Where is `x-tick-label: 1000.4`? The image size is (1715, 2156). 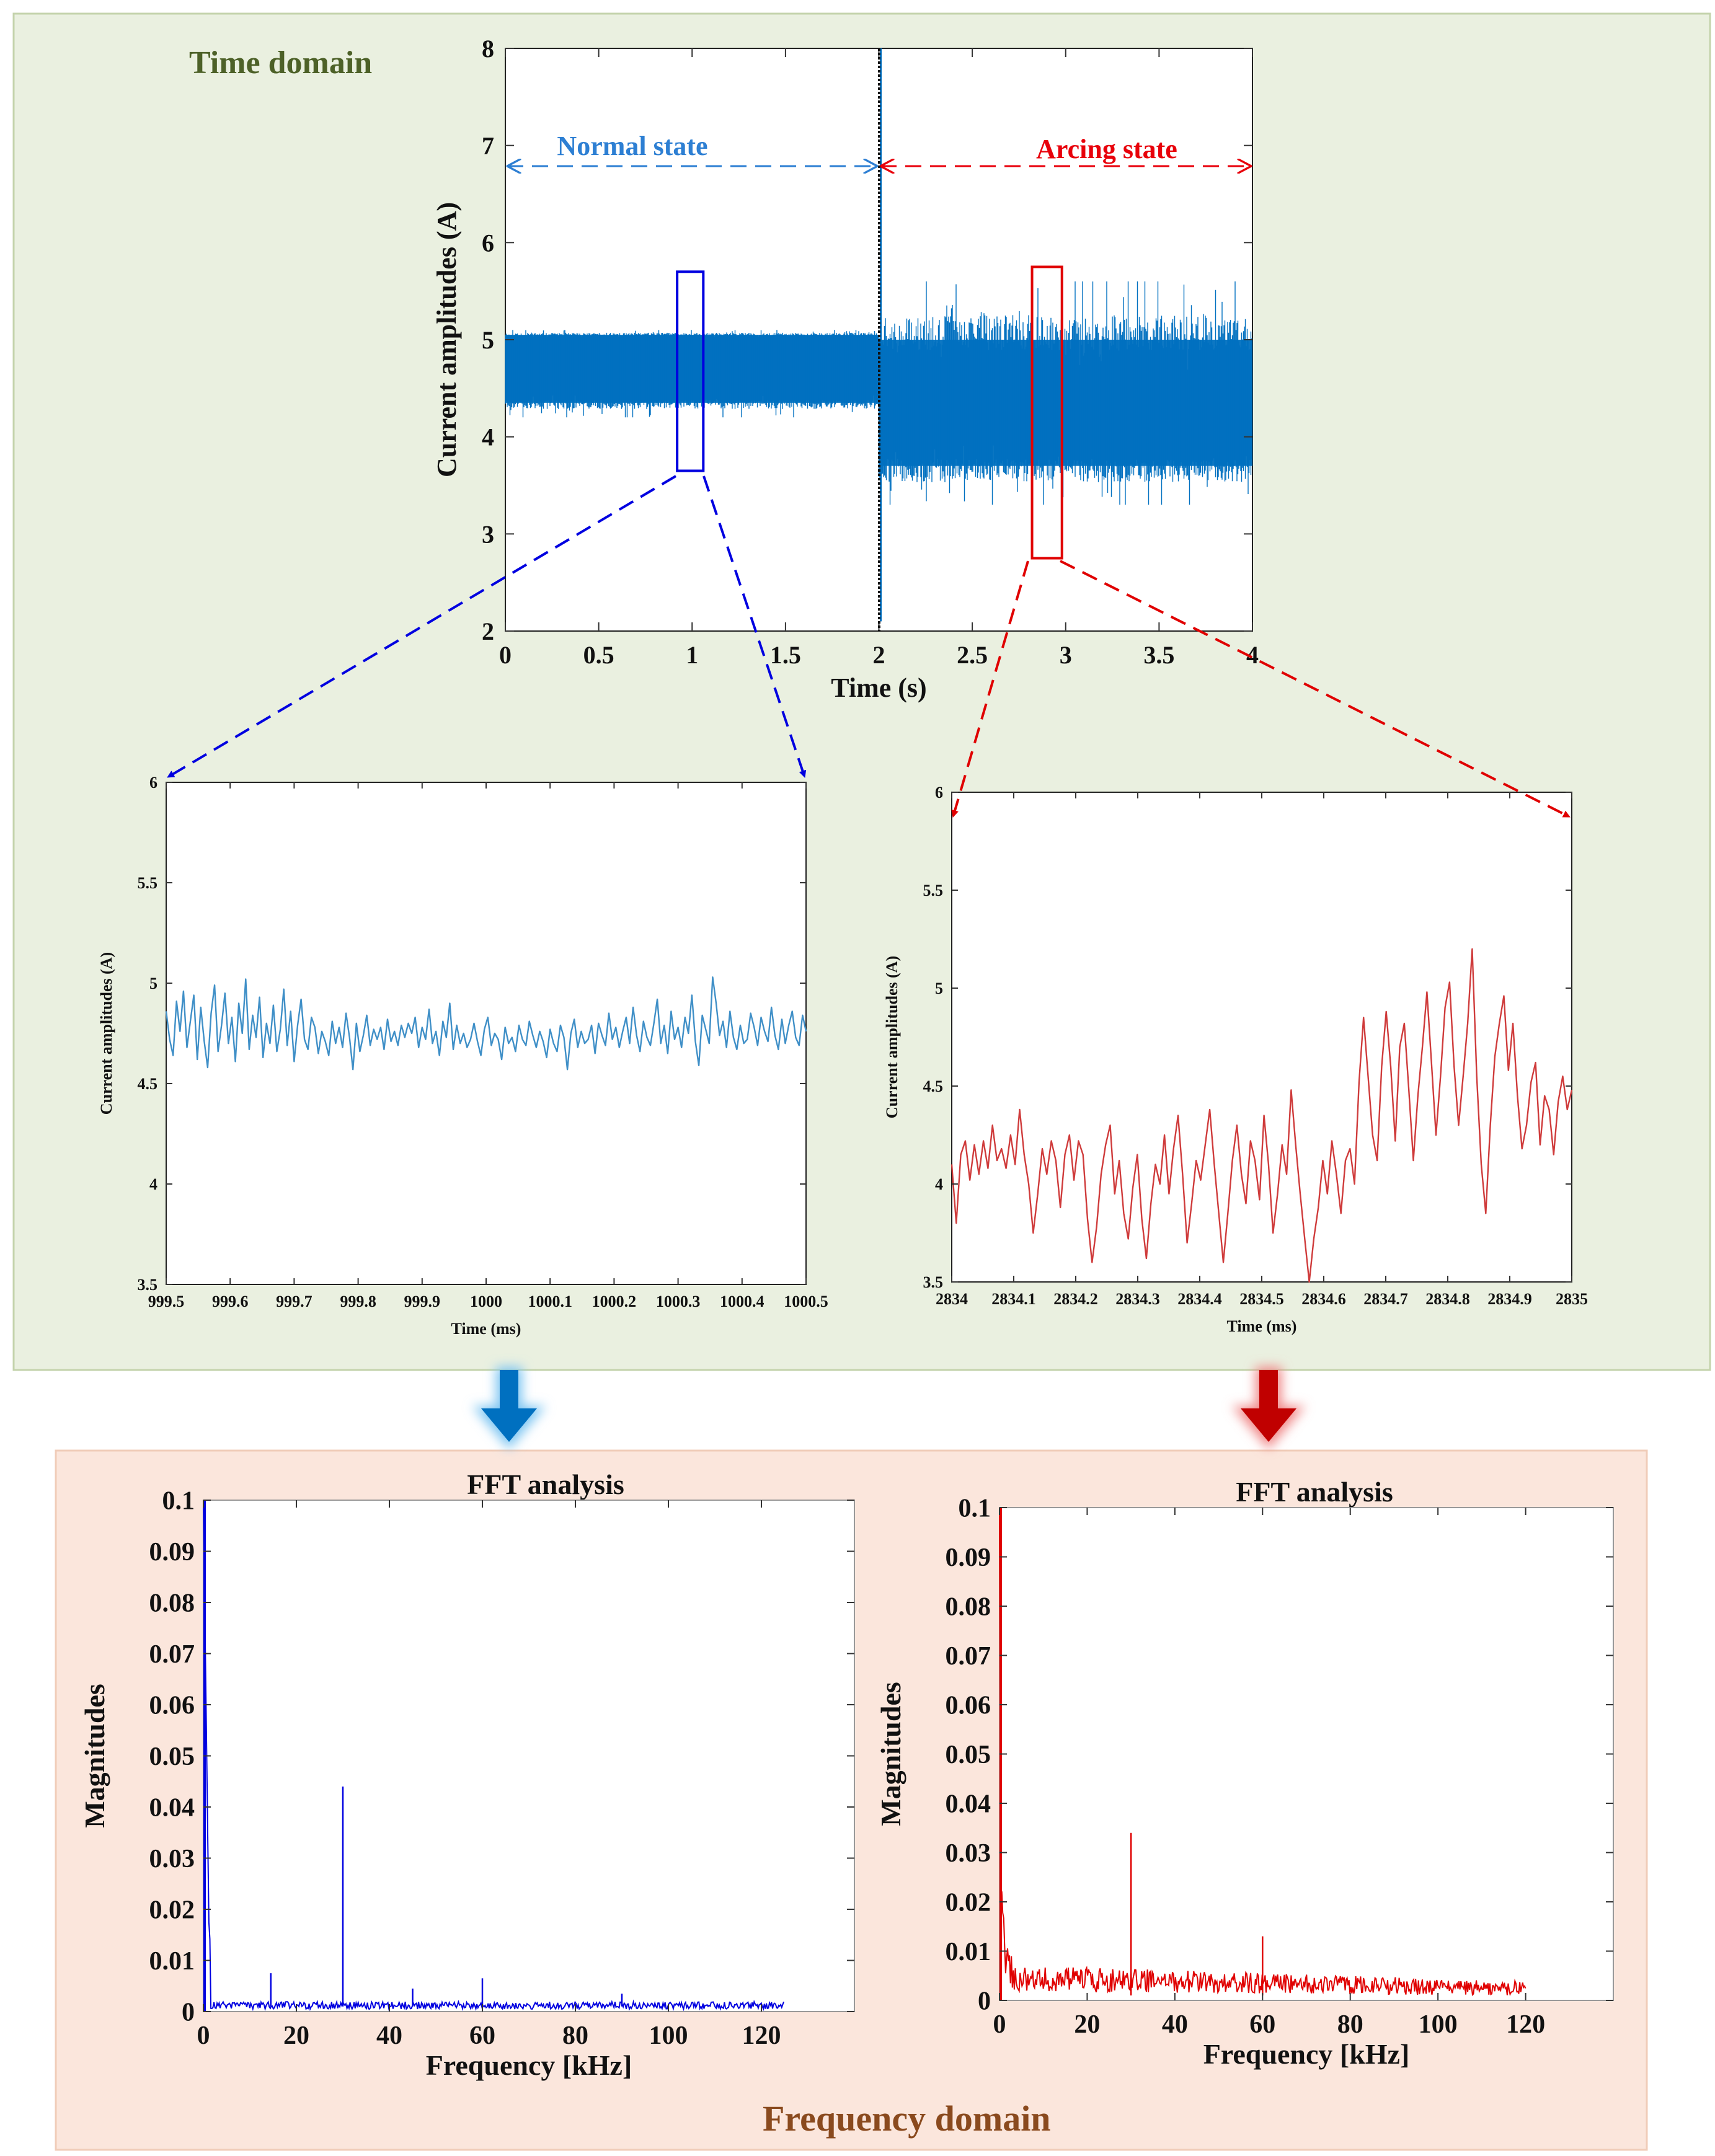 x-tick-label: 1000.4 is located at coordinates (742, 1301).